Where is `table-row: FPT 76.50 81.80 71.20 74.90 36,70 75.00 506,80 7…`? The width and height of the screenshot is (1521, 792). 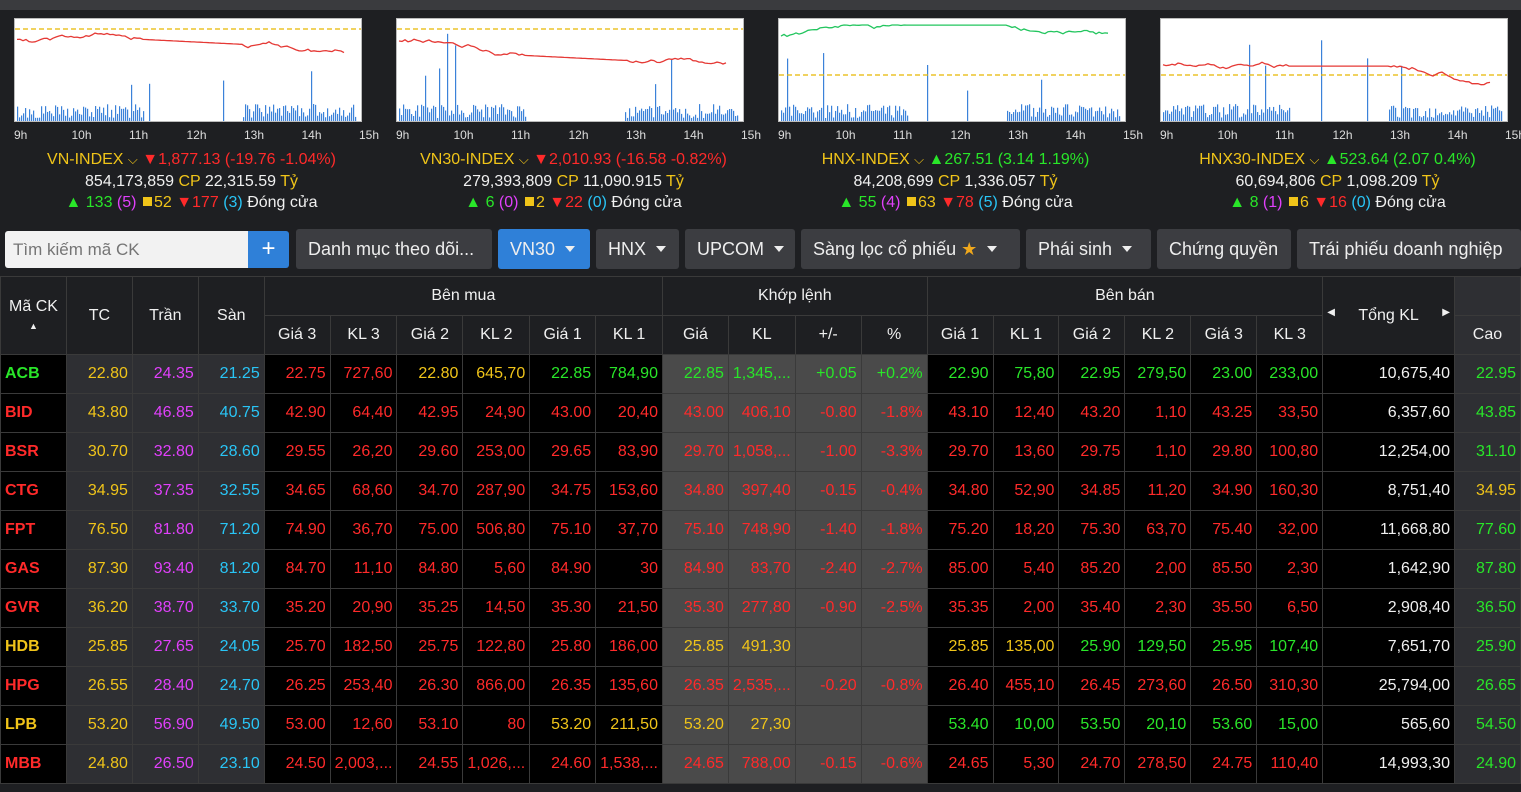 table-row: FPT 76.50 81.80 71.20 74.90 36,70 75.00 506,80 7… is located at coordinates (760, 530).